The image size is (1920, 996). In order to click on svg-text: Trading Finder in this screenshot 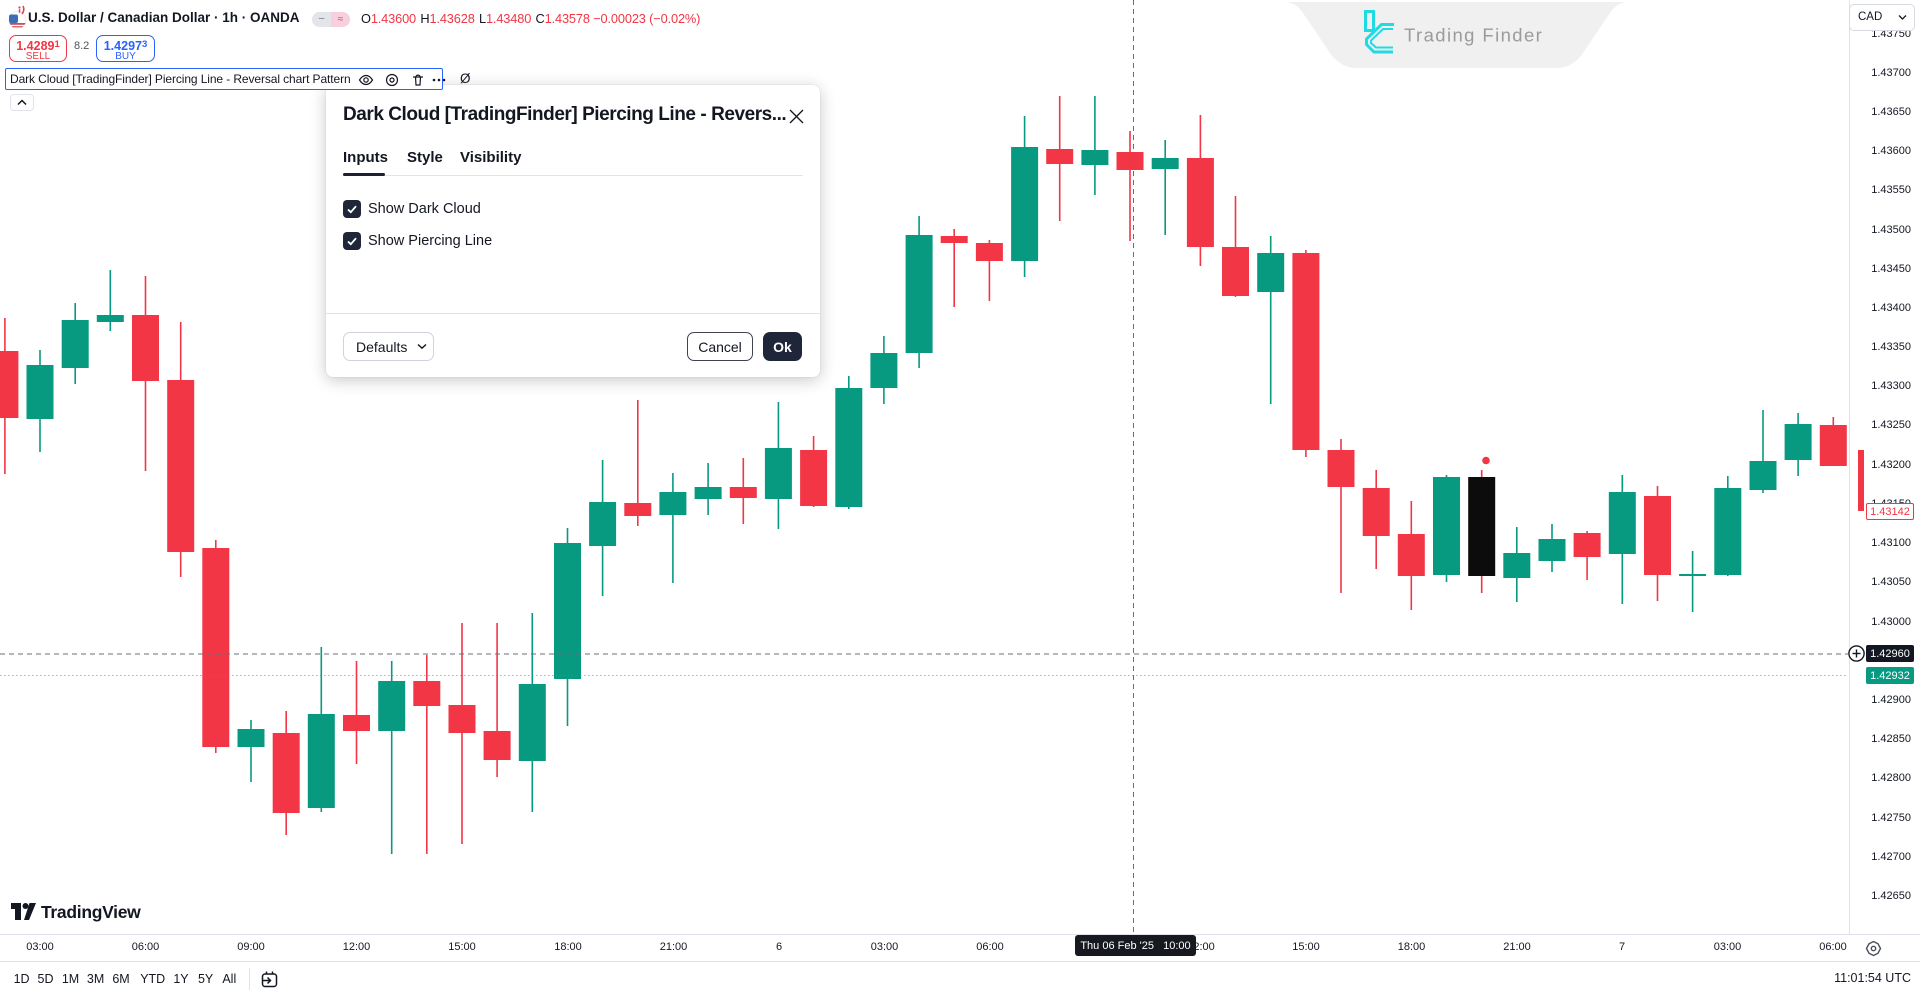, I will do `click(1473, 35)`.